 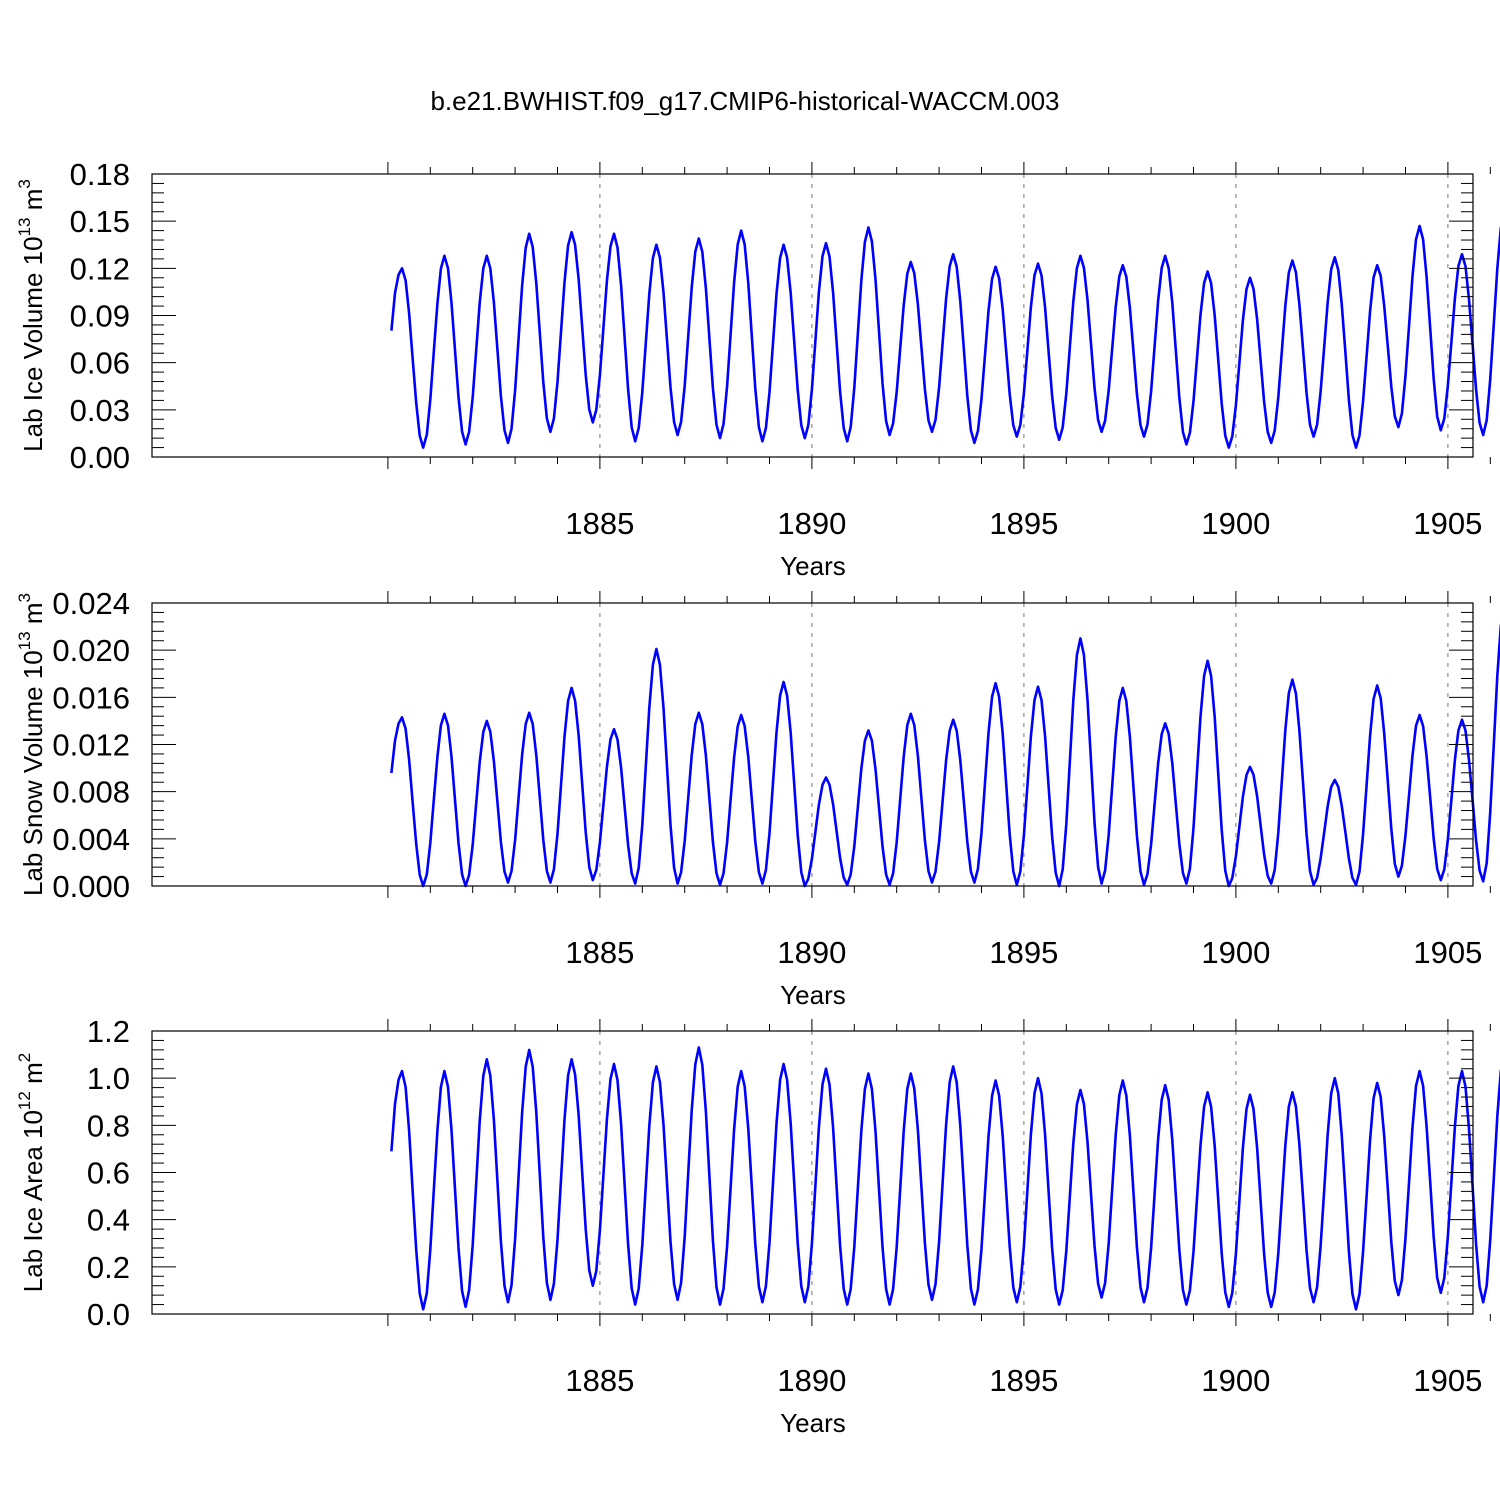 I want to click on y-tick-label-0.2: 0.2, so click(x=108, y=1267).